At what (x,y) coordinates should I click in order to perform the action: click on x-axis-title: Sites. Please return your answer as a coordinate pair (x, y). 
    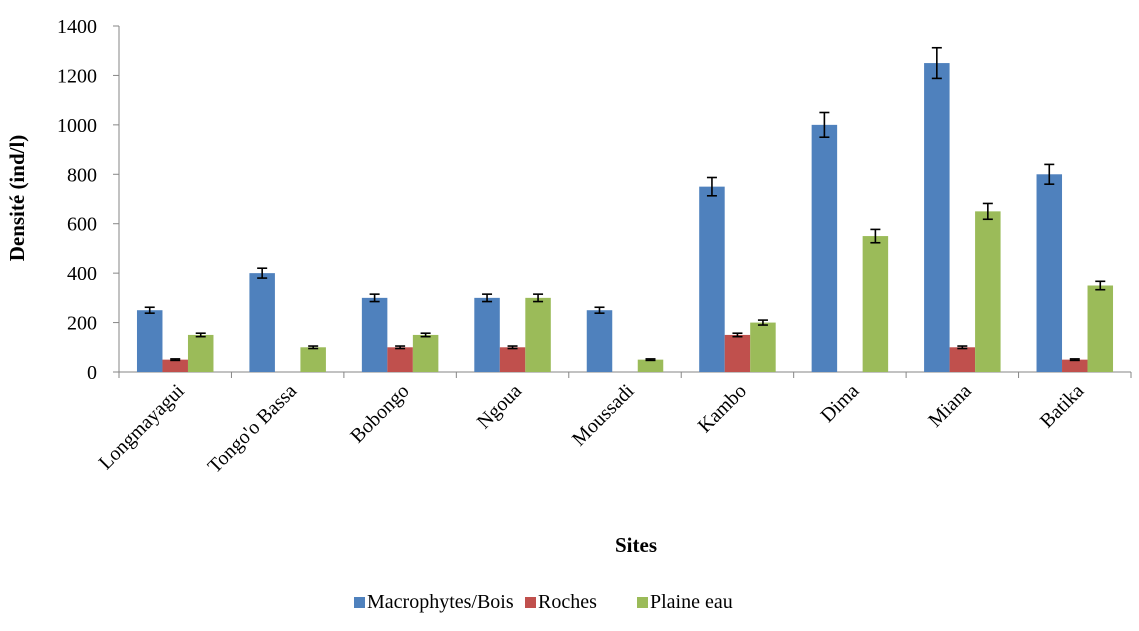
    Looking at the image, I should click on (636, 545).